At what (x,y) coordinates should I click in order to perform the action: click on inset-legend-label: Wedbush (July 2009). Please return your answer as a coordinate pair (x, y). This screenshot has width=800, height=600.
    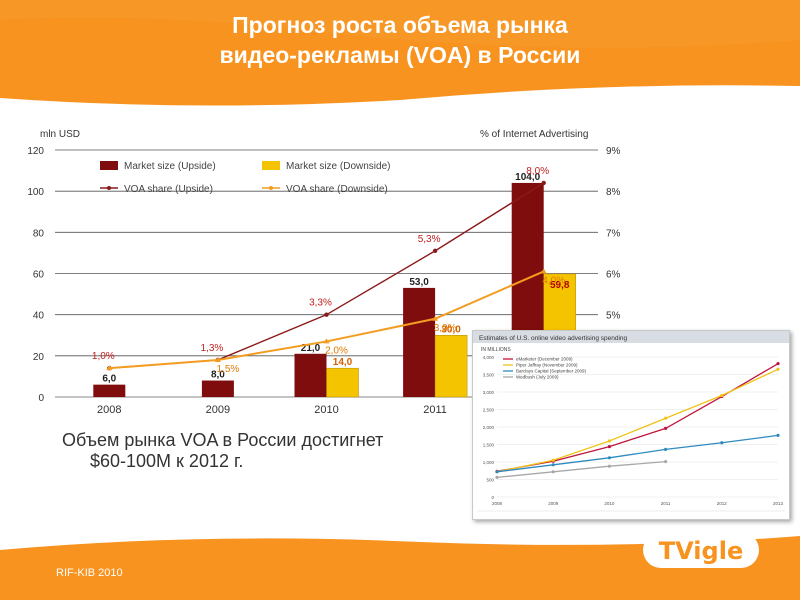
    Looking at the image, I should click on (537, 377).